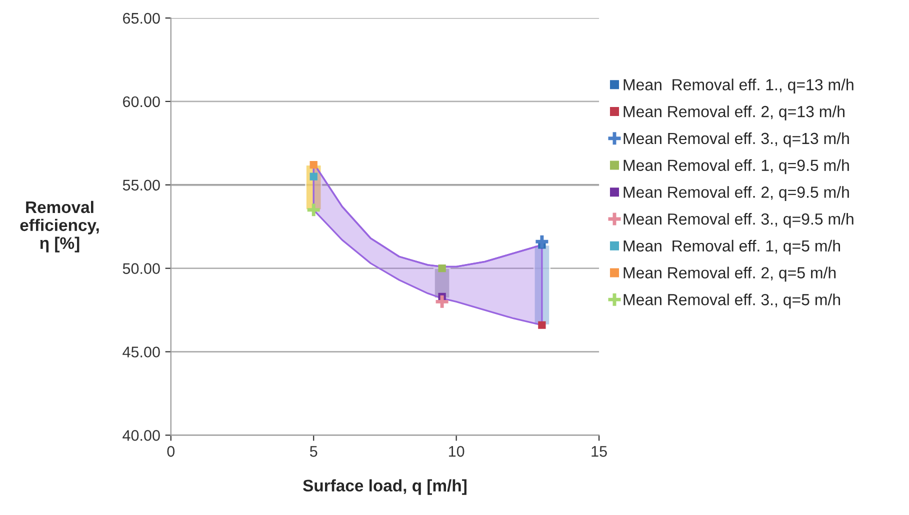 The image size is (909, 515). Describe the element at coordinates (456, 451) in the screenshot. I see `x-tick-label: 10` at that location.